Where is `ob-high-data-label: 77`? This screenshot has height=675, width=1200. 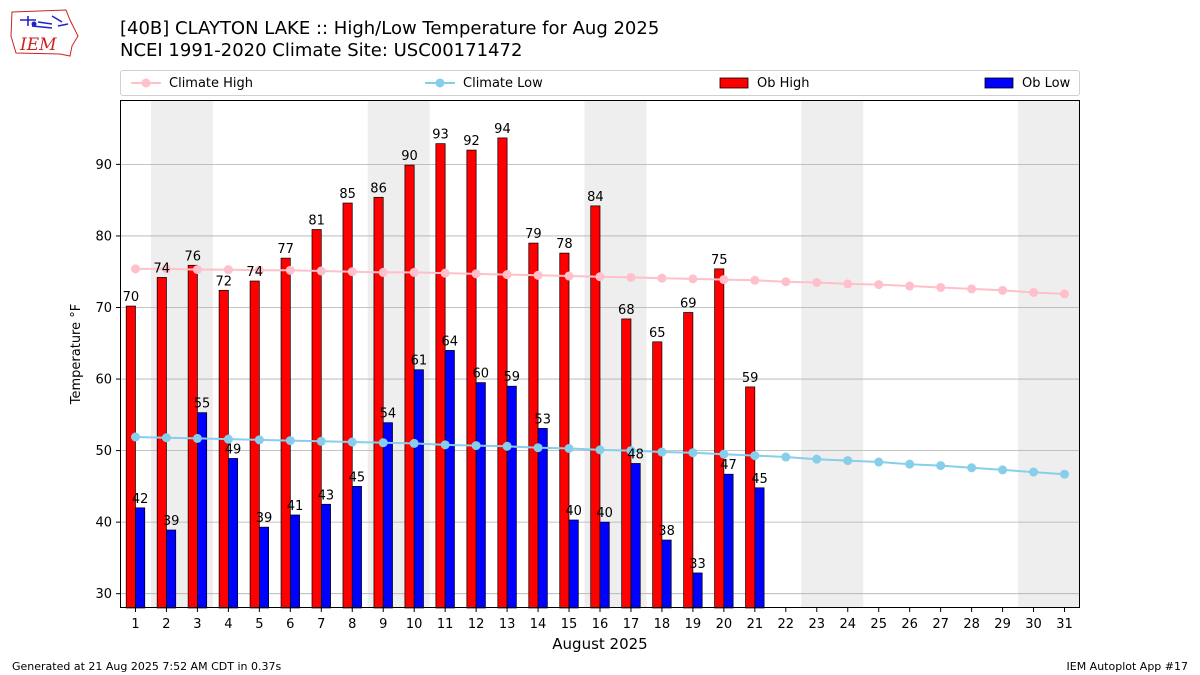 ob-high-data-label: 77 is located at coordinates (285, 249).